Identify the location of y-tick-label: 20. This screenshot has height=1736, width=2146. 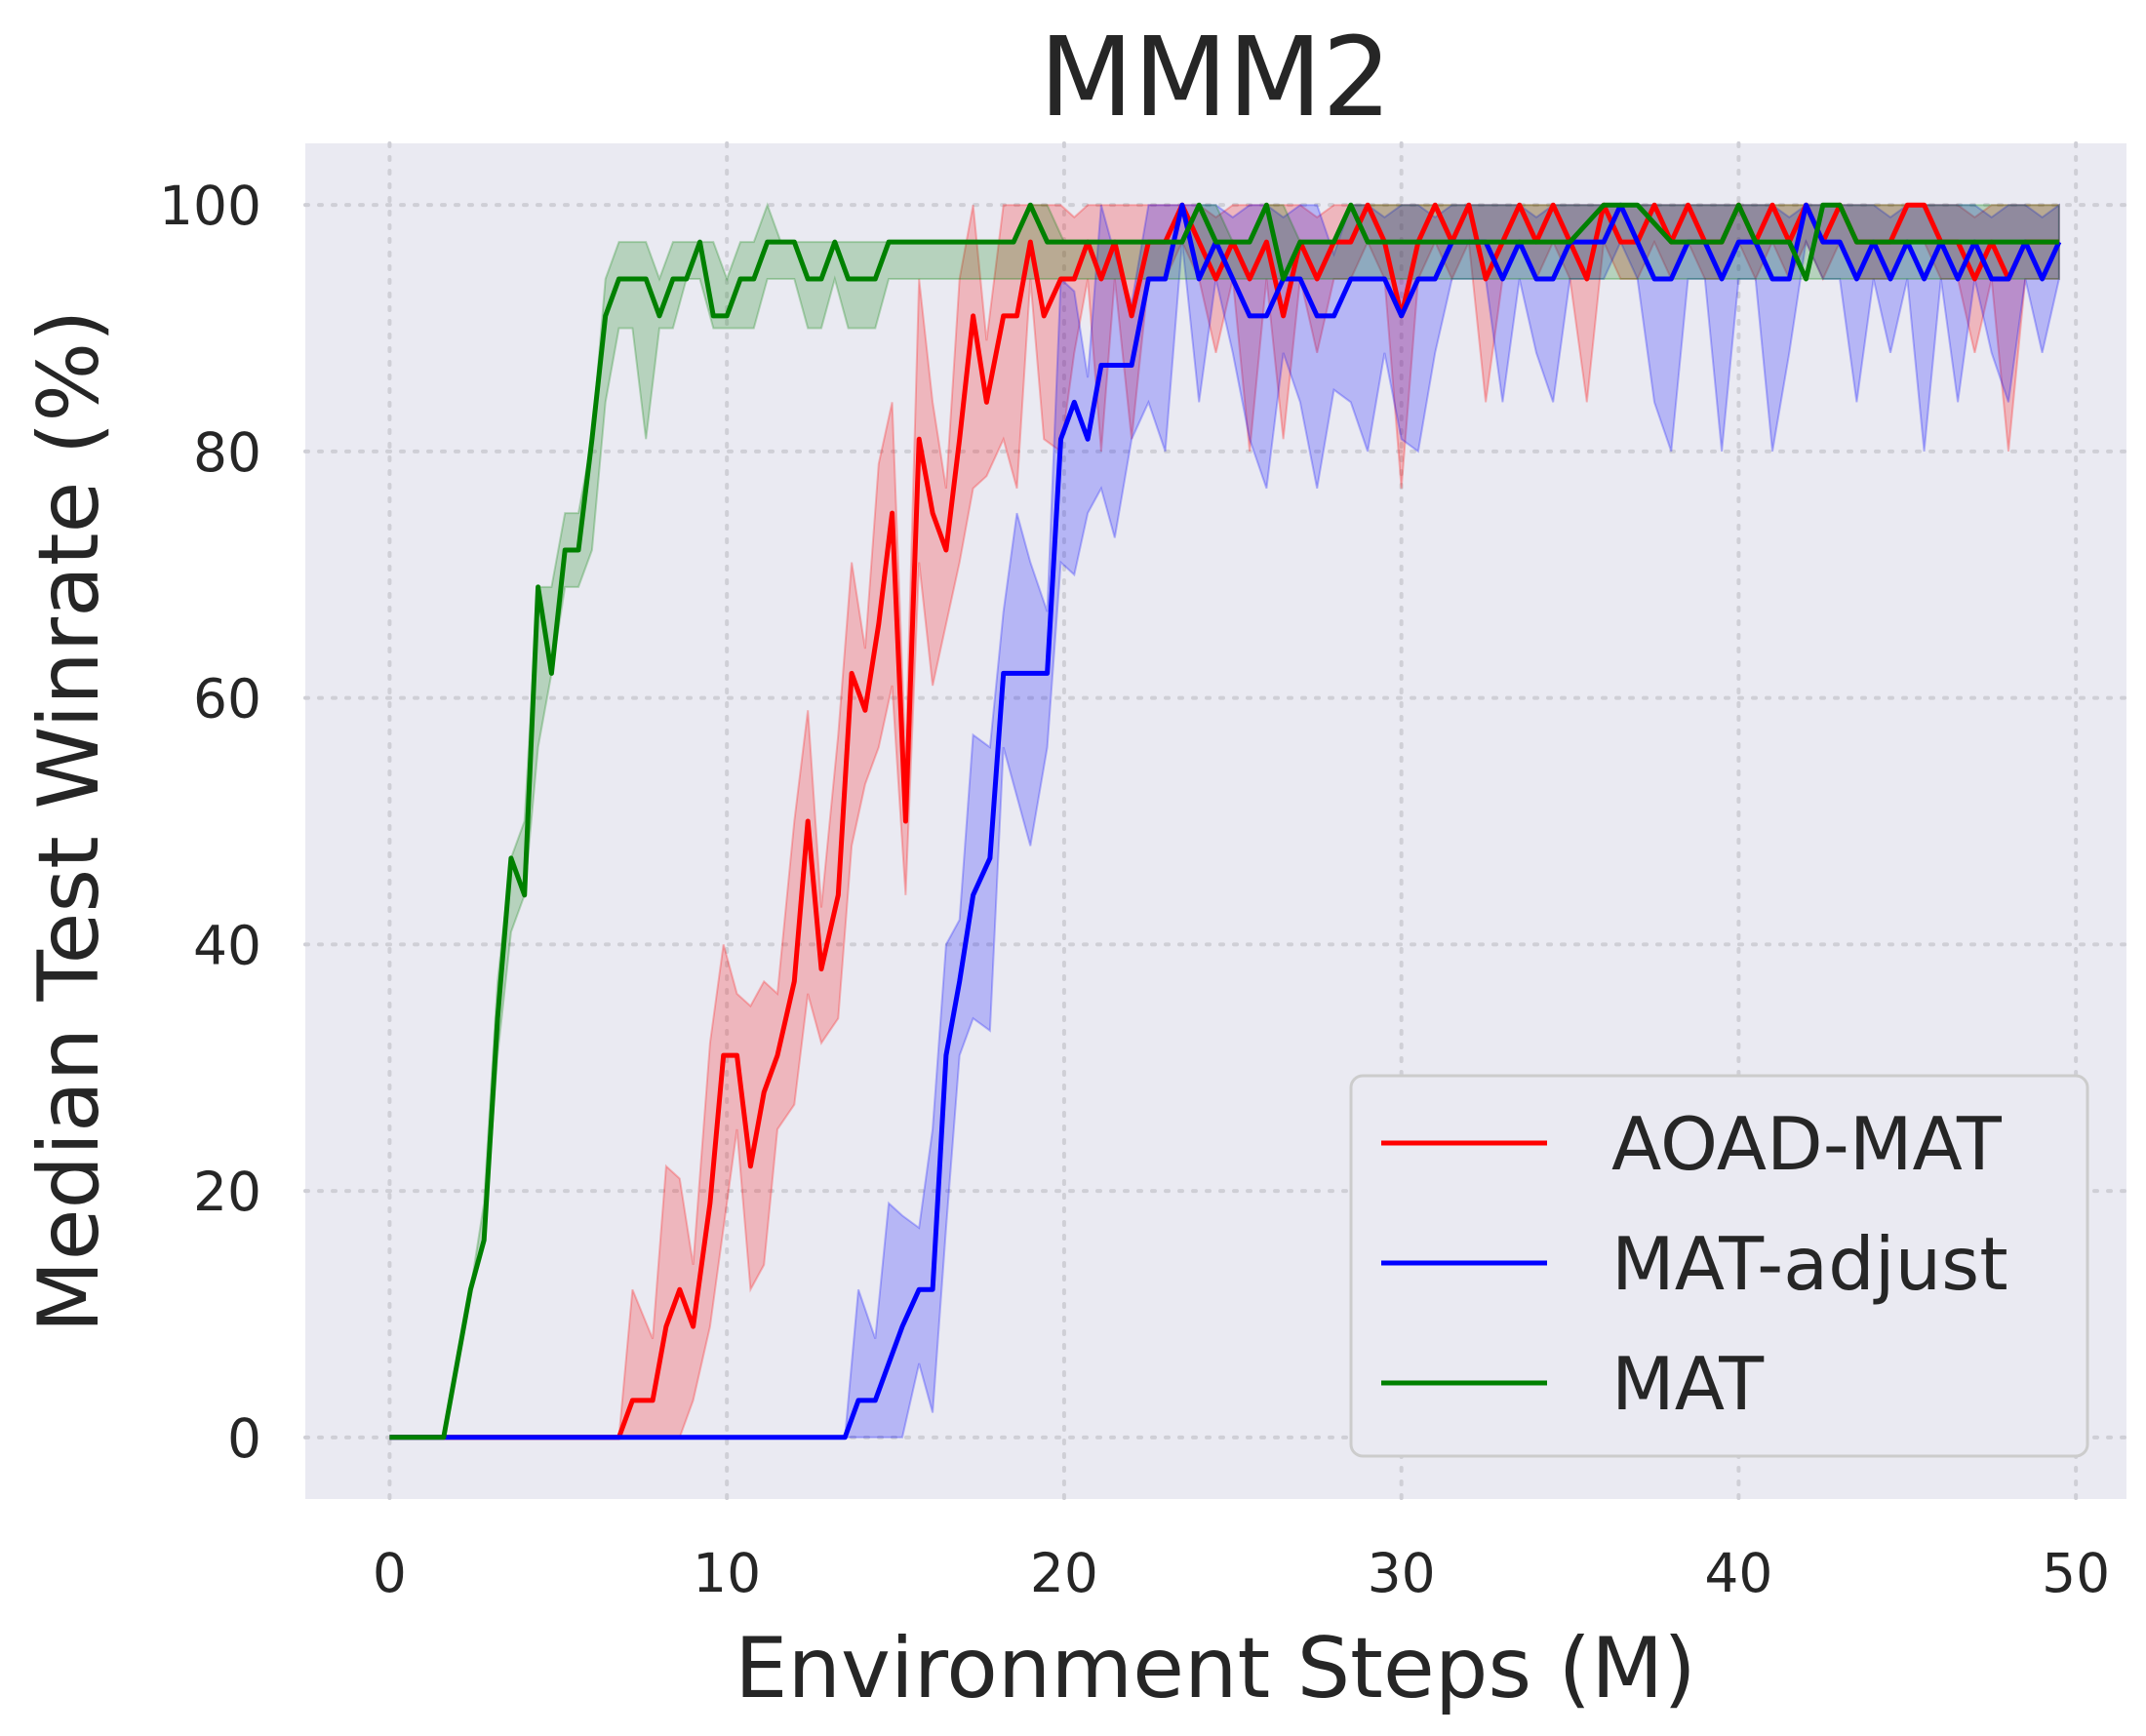
(227, 1192).